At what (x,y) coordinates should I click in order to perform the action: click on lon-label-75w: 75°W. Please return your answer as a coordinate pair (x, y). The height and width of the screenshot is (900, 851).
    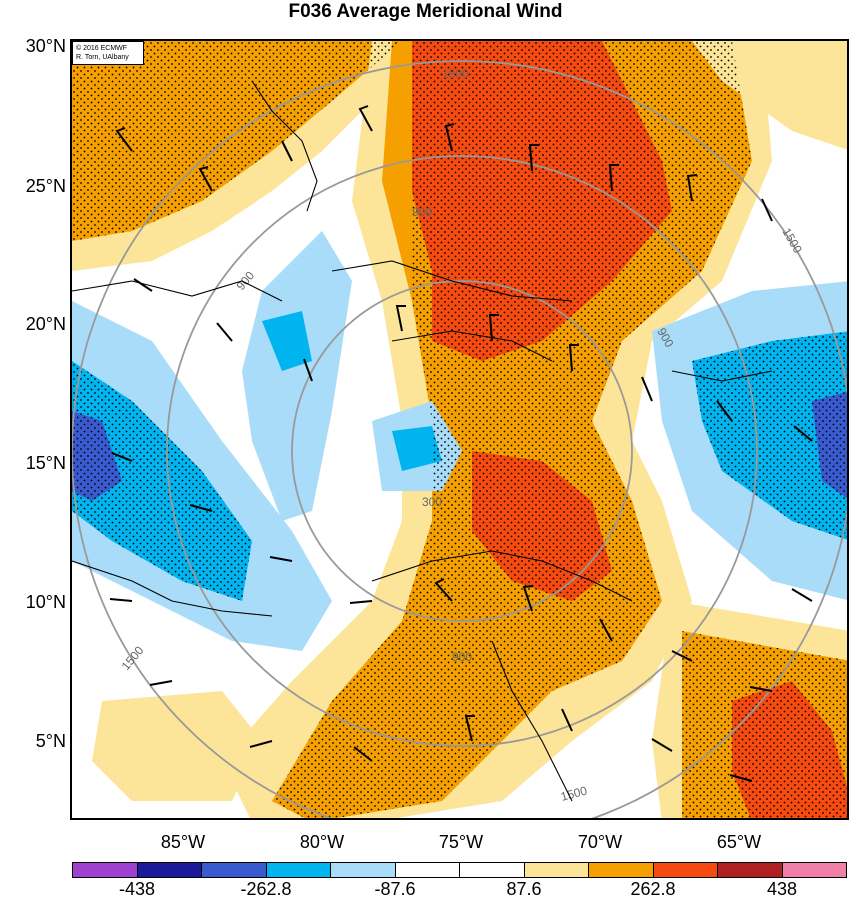
    Looking at the image, I should click on (461, 842).